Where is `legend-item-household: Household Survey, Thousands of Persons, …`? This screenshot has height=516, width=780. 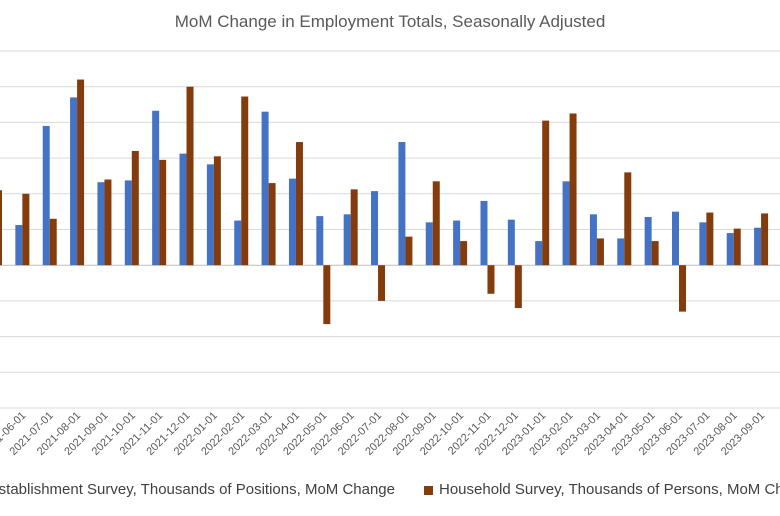
legend-item-household: Household Survey, Thousands of Persons, … is located at coordinates (602, 489).